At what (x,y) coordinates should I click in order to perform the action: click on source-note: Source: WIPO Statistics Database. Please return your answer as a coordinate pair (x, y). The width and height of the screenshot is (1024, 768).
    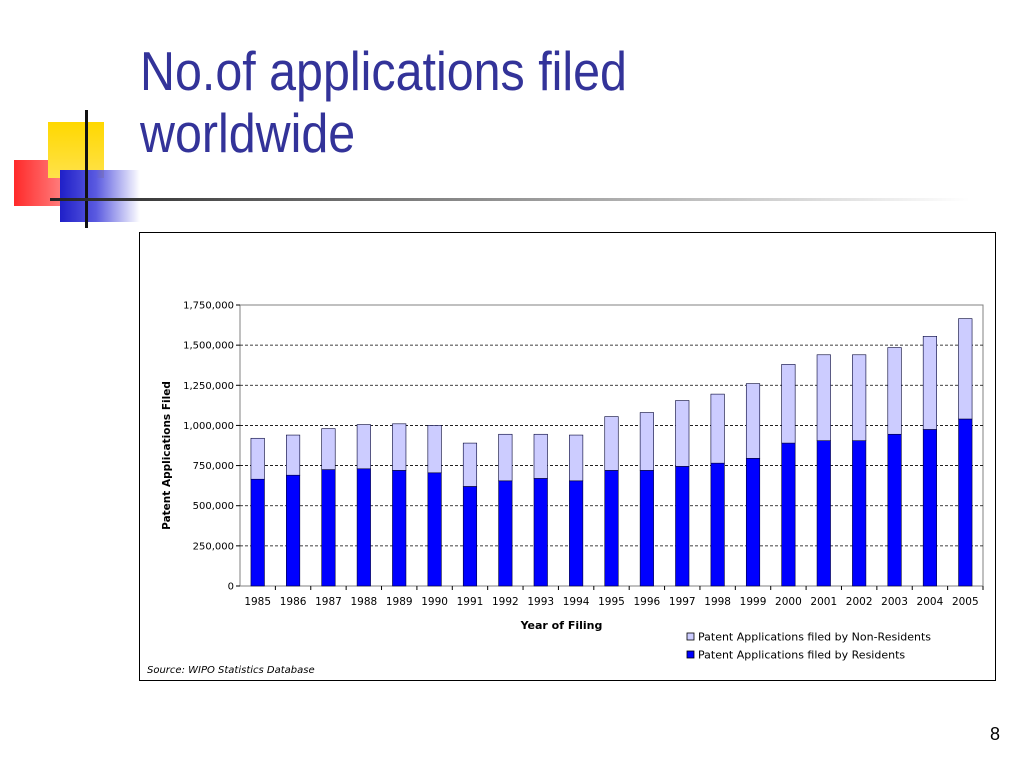
    Looking at the image, I should click on (231, 670).